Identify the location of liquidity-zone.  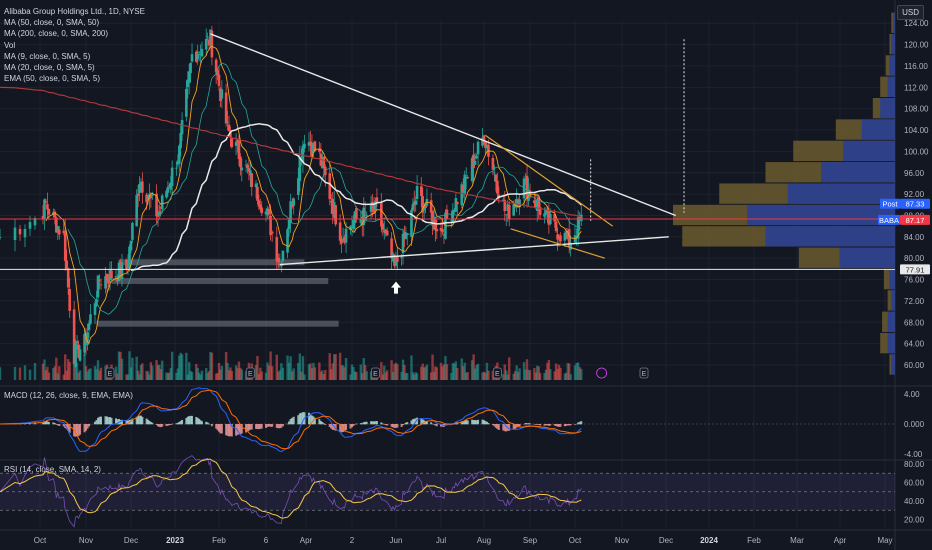
(217, 323).